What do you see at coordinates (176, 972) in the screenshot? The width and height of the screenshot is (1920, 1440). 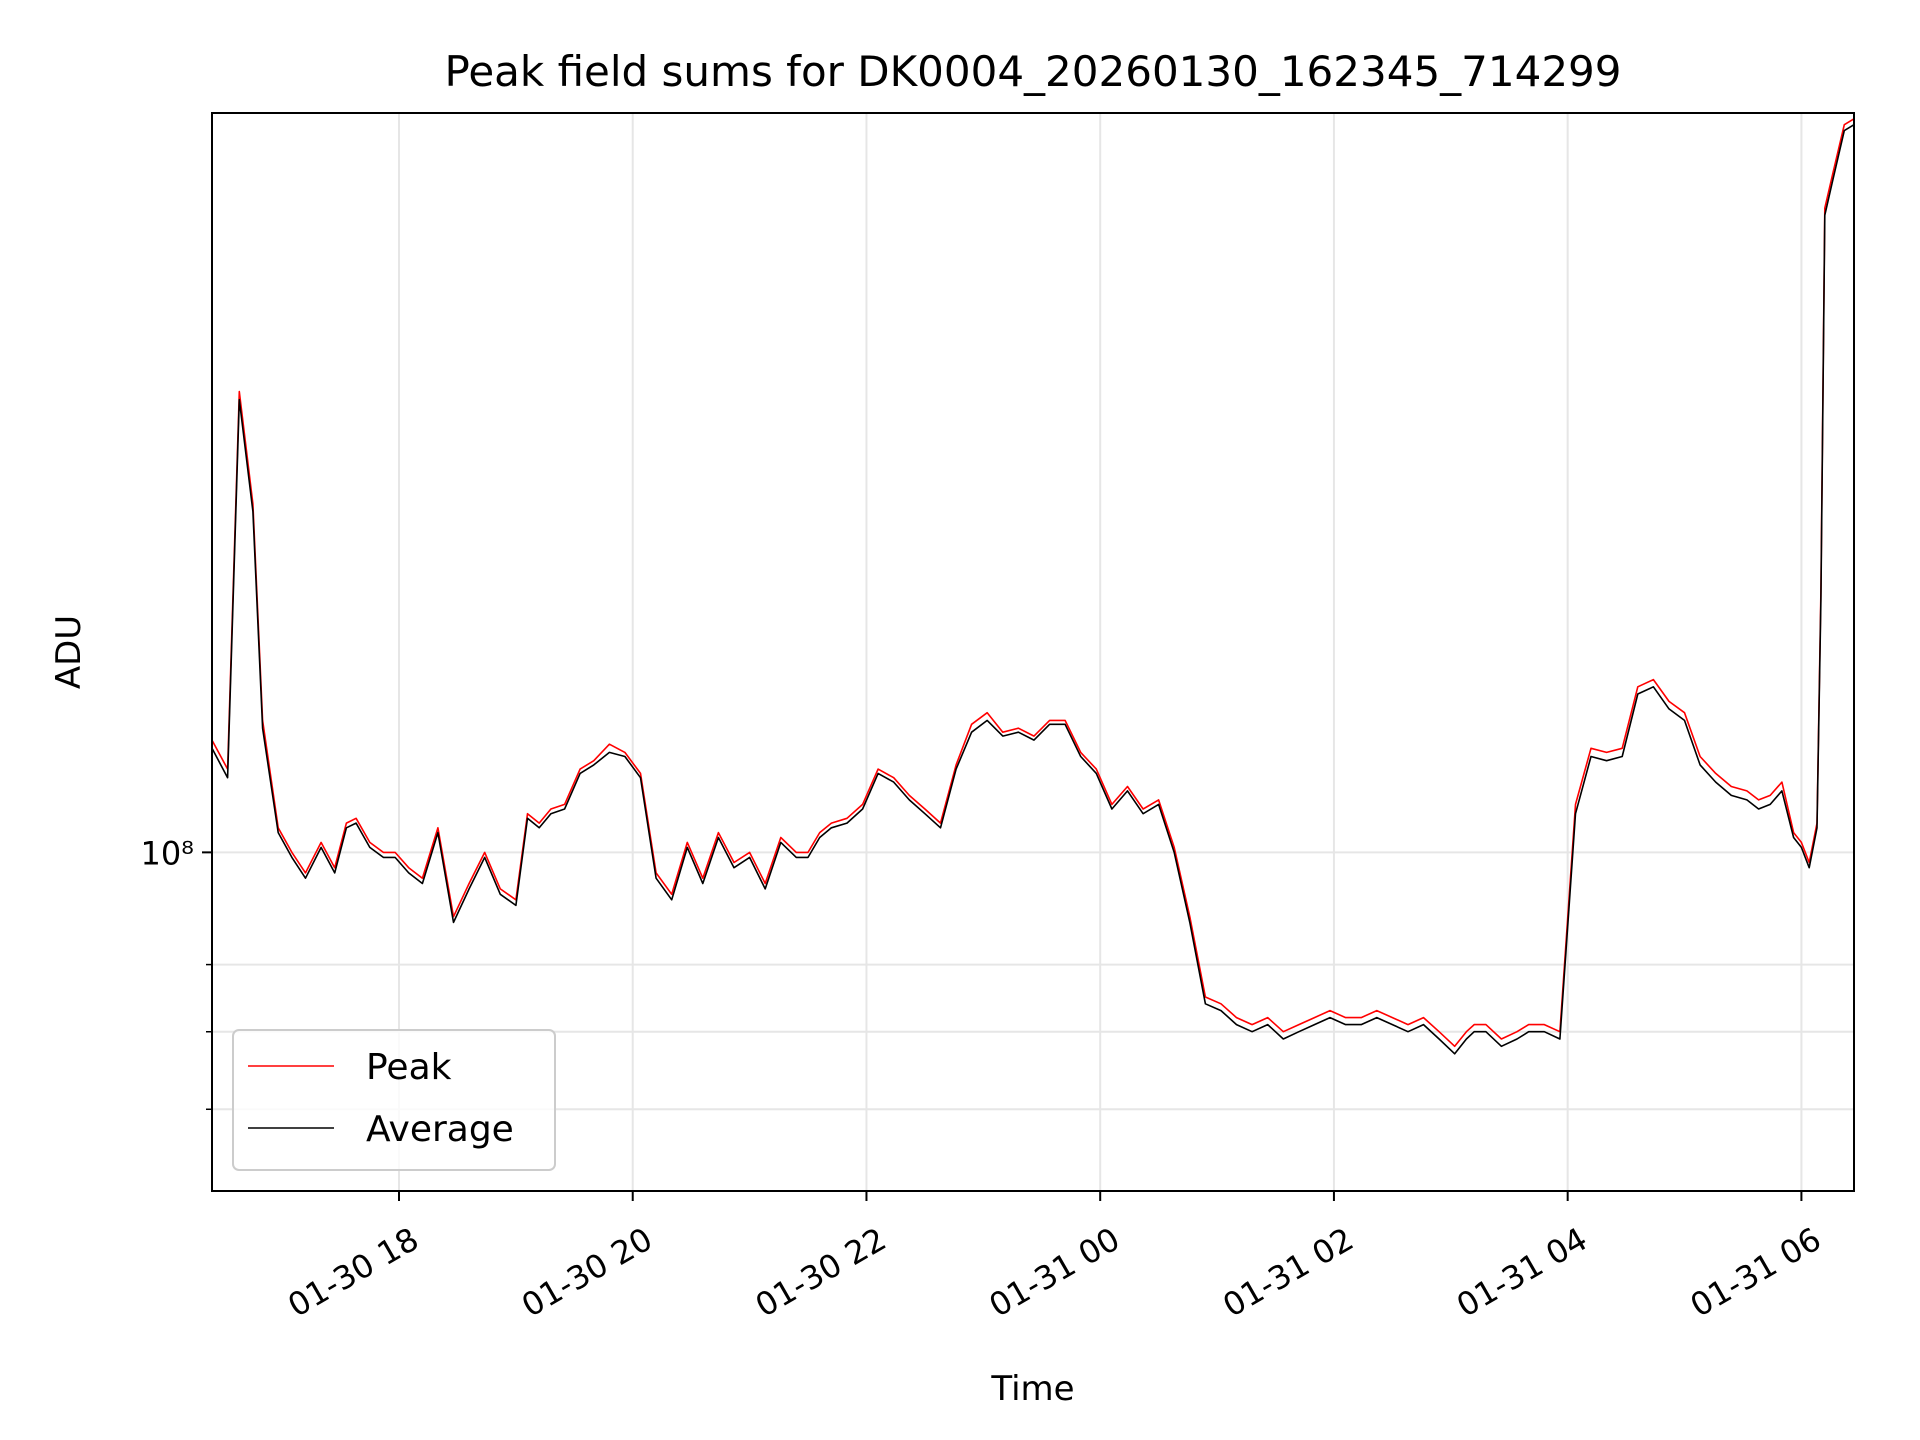 I see `y-axis: 10⁸` at bounding box center [176, 972].